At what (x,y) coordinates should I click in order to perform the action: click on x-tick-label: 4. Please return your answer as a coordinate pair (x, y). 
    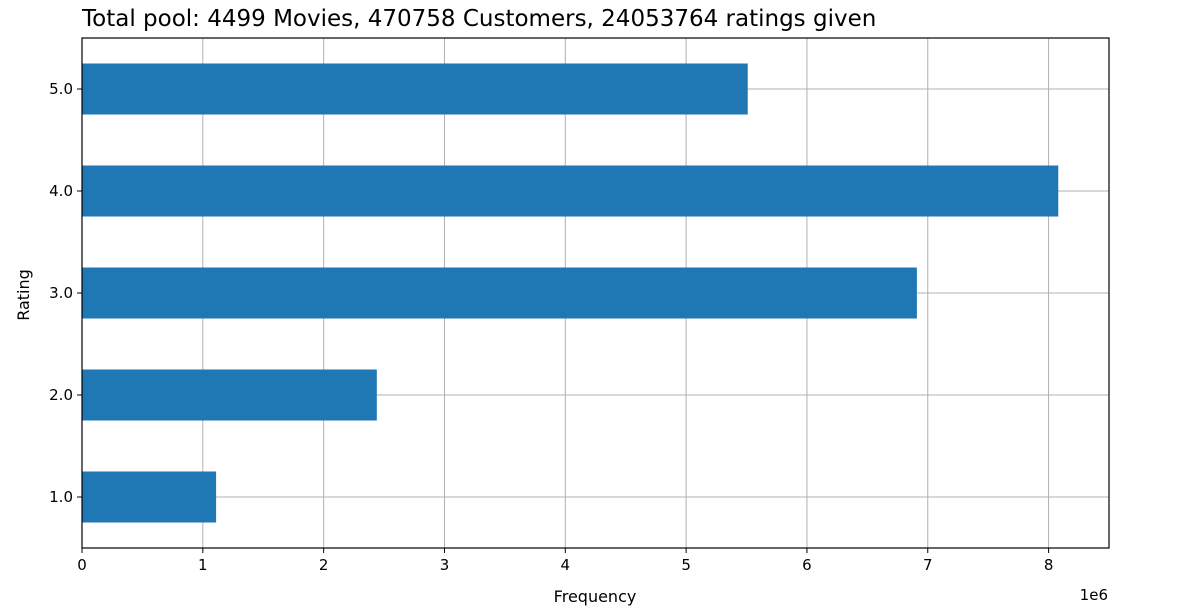
    Looking at the image, I should click on (566, 565).